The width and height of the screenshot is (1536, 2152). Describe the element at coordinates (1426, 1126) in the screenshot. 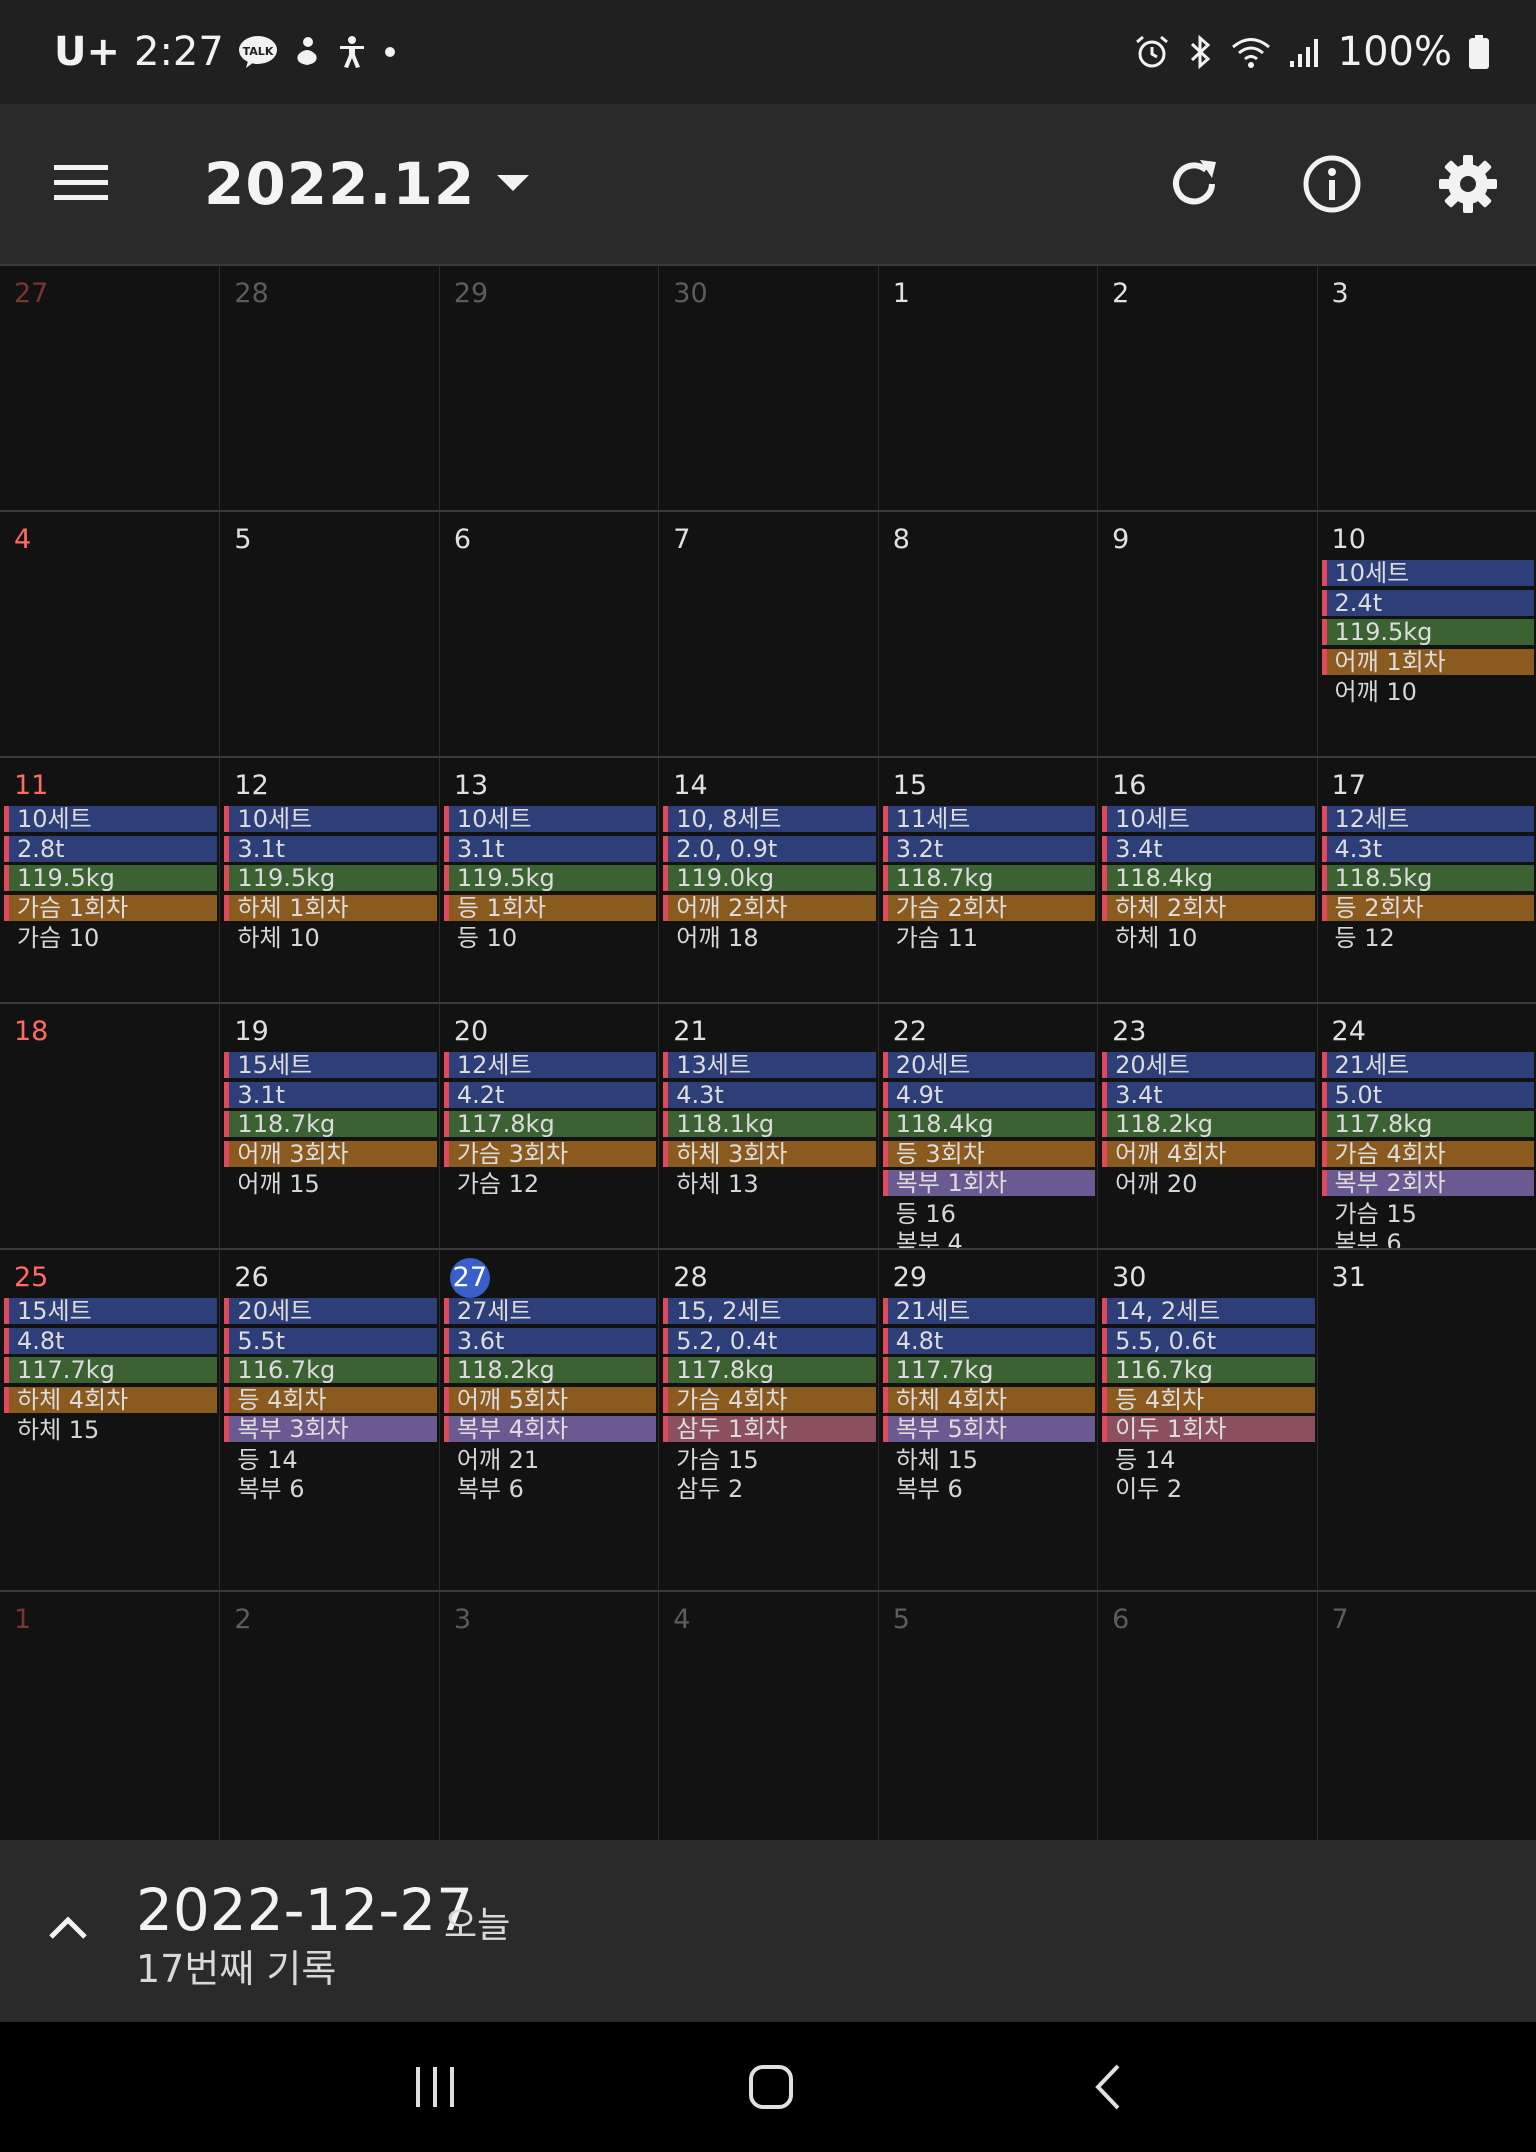

I see `calendar-day-cell: 24 21세트 5.0t 117.8kg 가슴 4회차 복부 2회차 가슴 15 복부 6` at that location.